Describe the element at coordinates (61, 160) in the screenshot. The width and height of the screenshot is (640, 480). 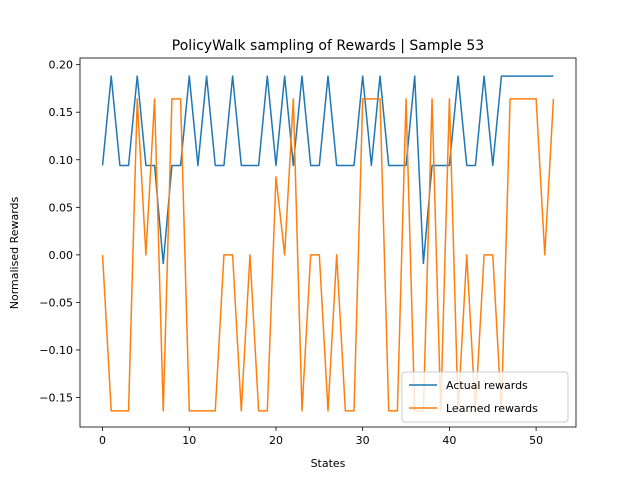
I see `y-tick-label: 0.10` at that location.